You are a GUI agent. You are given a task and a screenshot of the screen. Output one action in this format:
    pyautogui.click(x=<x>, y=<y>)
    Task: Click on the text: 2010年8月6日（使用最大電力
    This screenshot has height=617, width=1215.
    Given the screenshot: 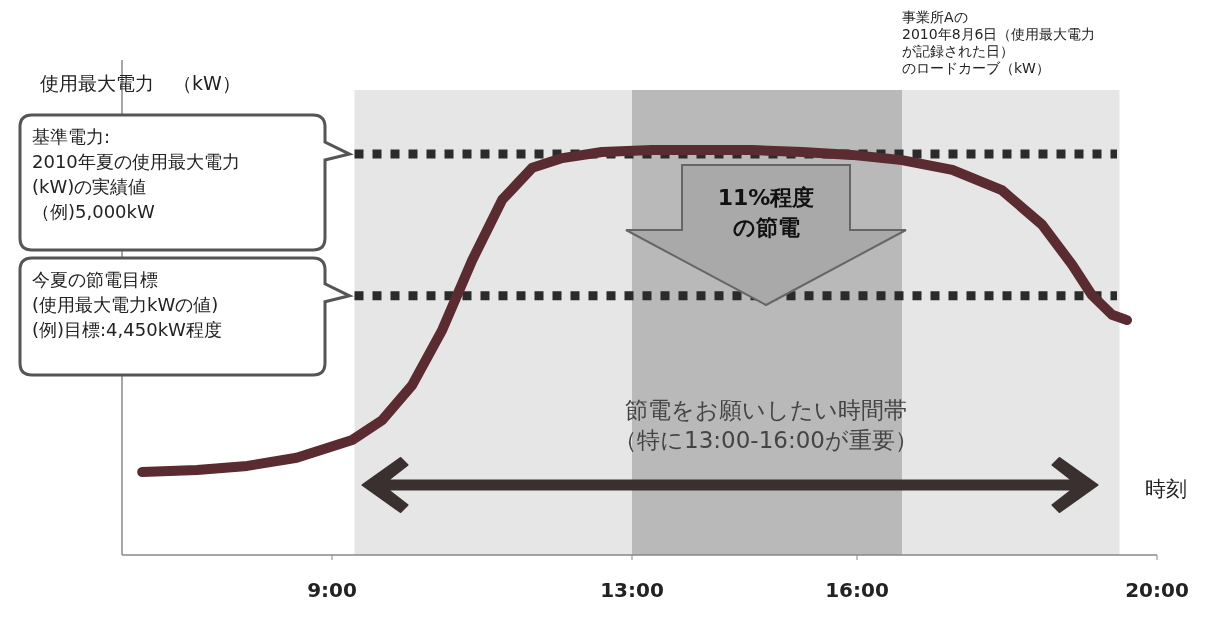 What is the action you would take?
    pyautogui.click(x=999, y=34)
    